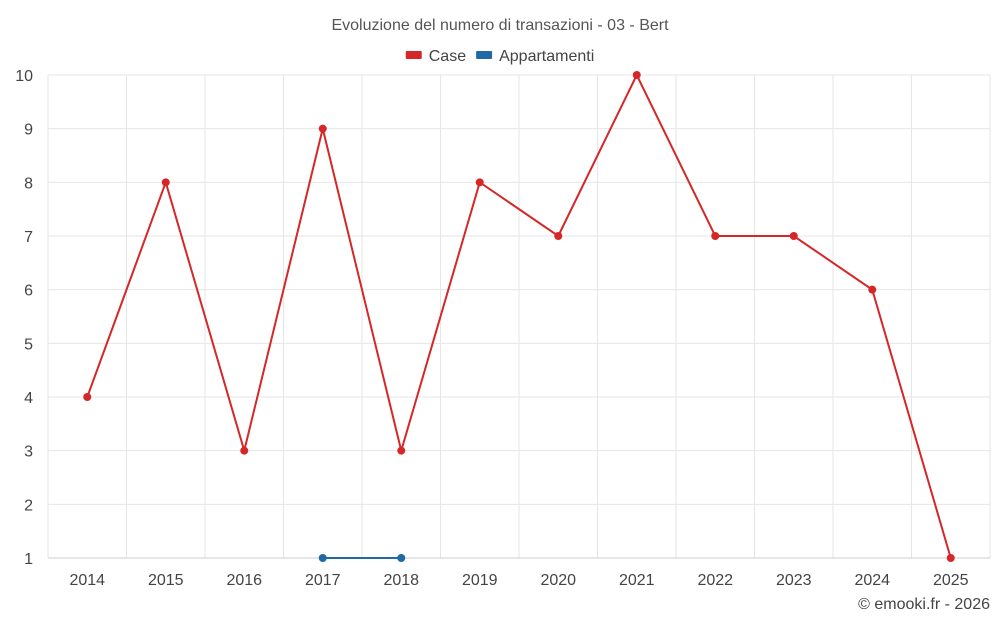  What do you see at coordinates (28, 505) in the screenshot?
I see `y-tick-label: 2` at bounding box center [28, 505].